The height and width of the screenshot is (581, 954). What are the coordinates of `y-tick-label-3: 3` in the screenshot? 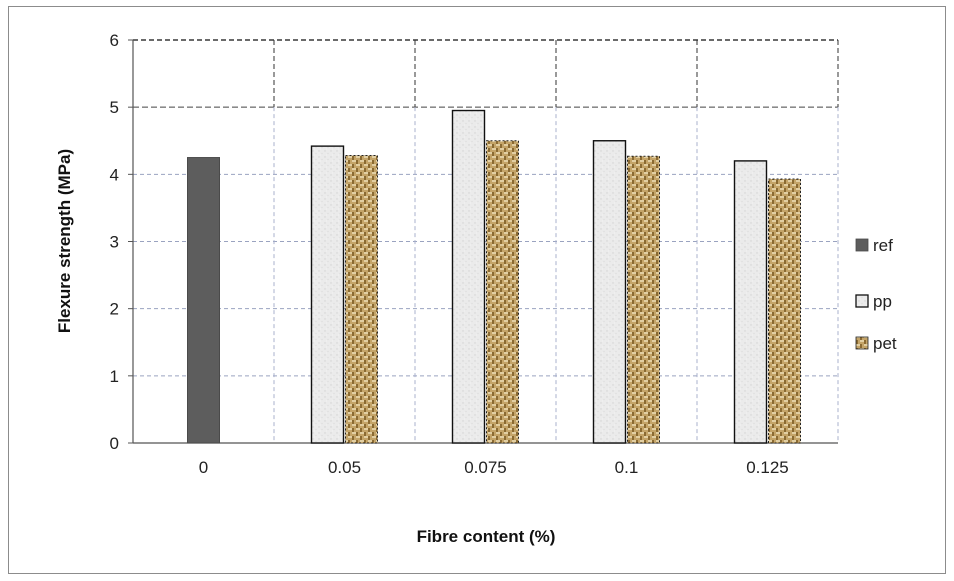 It's located at (114, 242).